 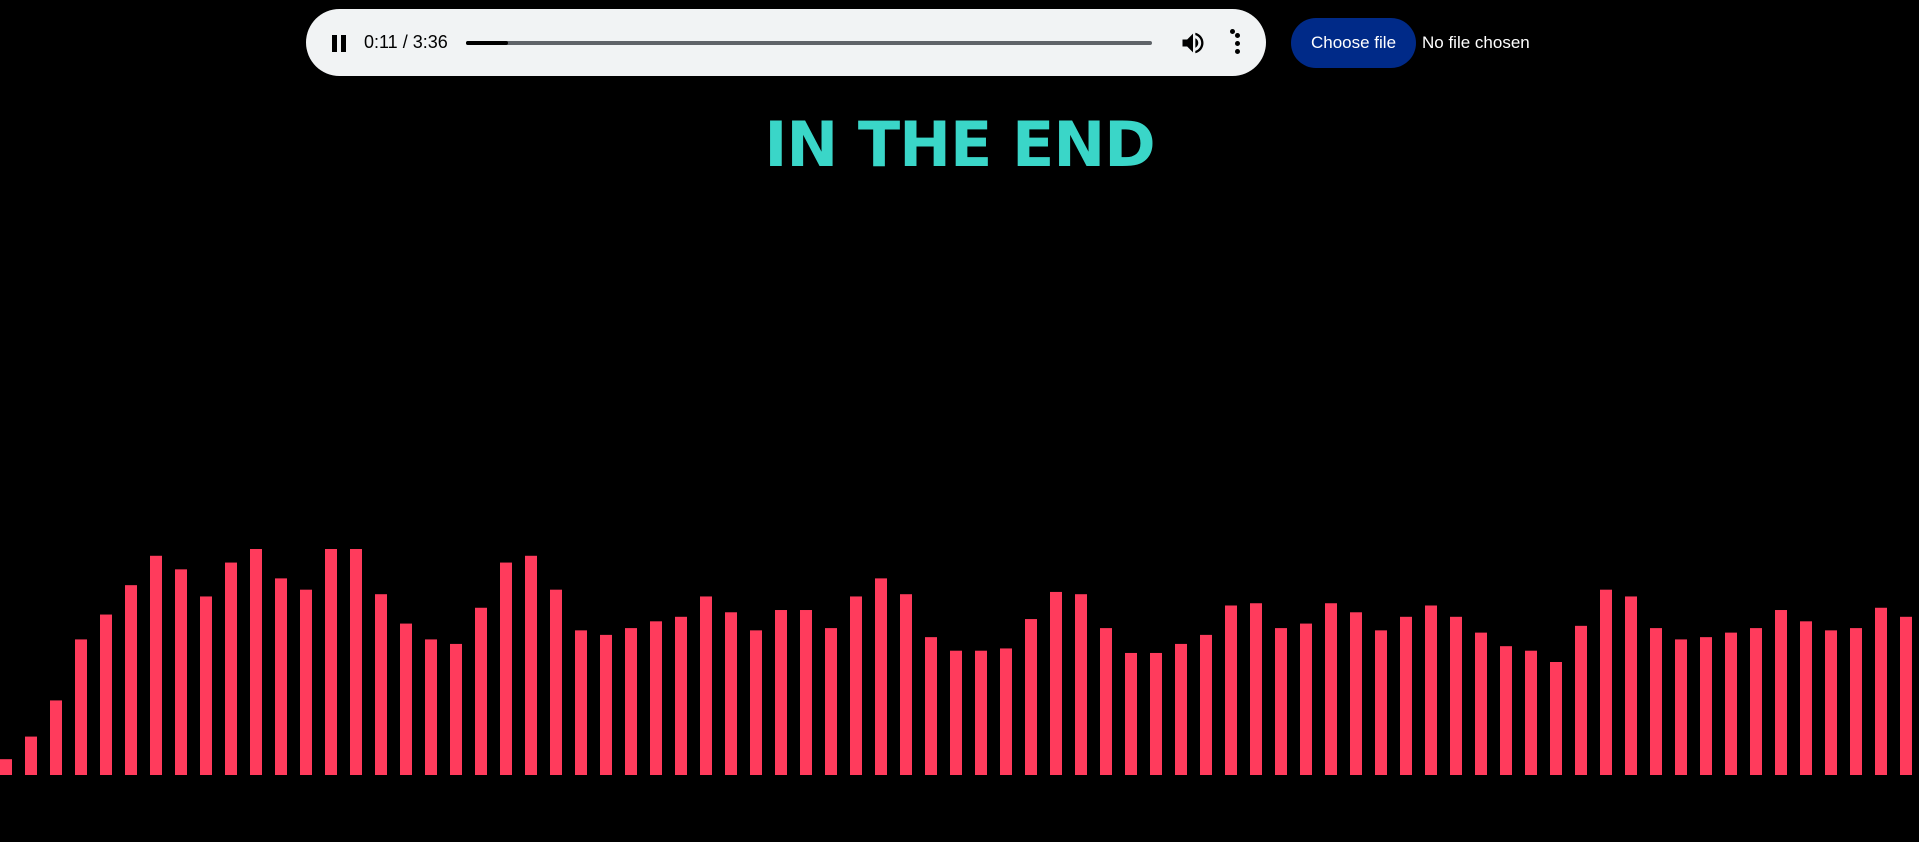 What do you see at coordinates (1476, 42) in the screenshot?
I see `file-status-label: No file chosen` at bounding box center [1476, 42].